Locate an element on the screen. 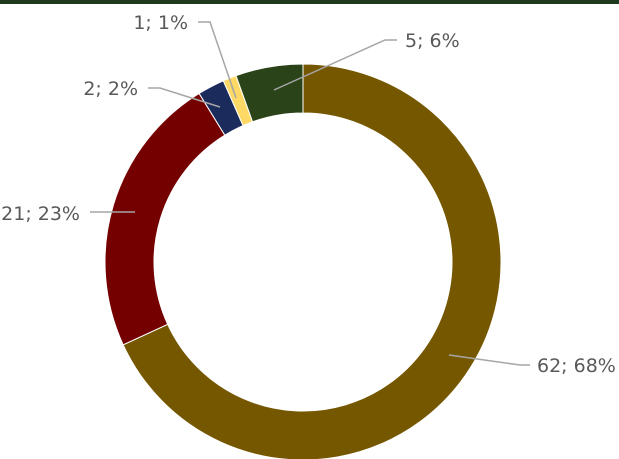 The width and height of the screenshot is (619, 459). data-label-1: 1; 1% is located at coordinates (160, 23).